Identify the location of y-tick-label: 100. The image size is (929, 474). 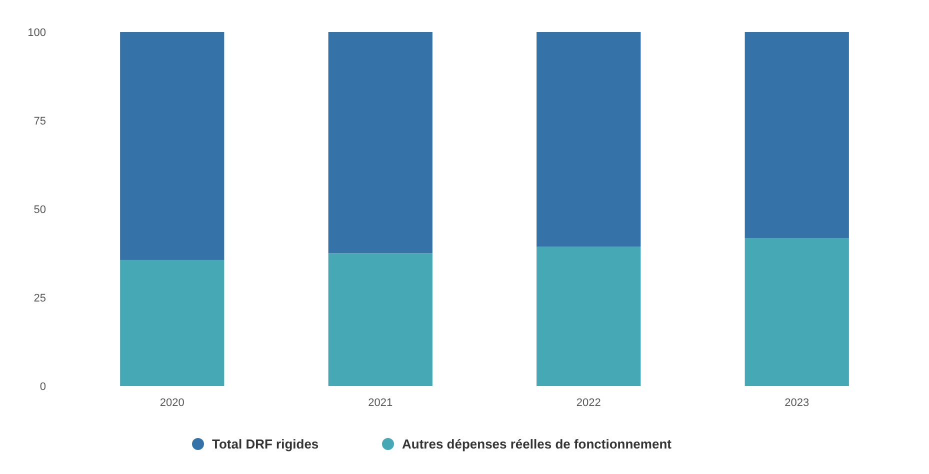
(37, 32).